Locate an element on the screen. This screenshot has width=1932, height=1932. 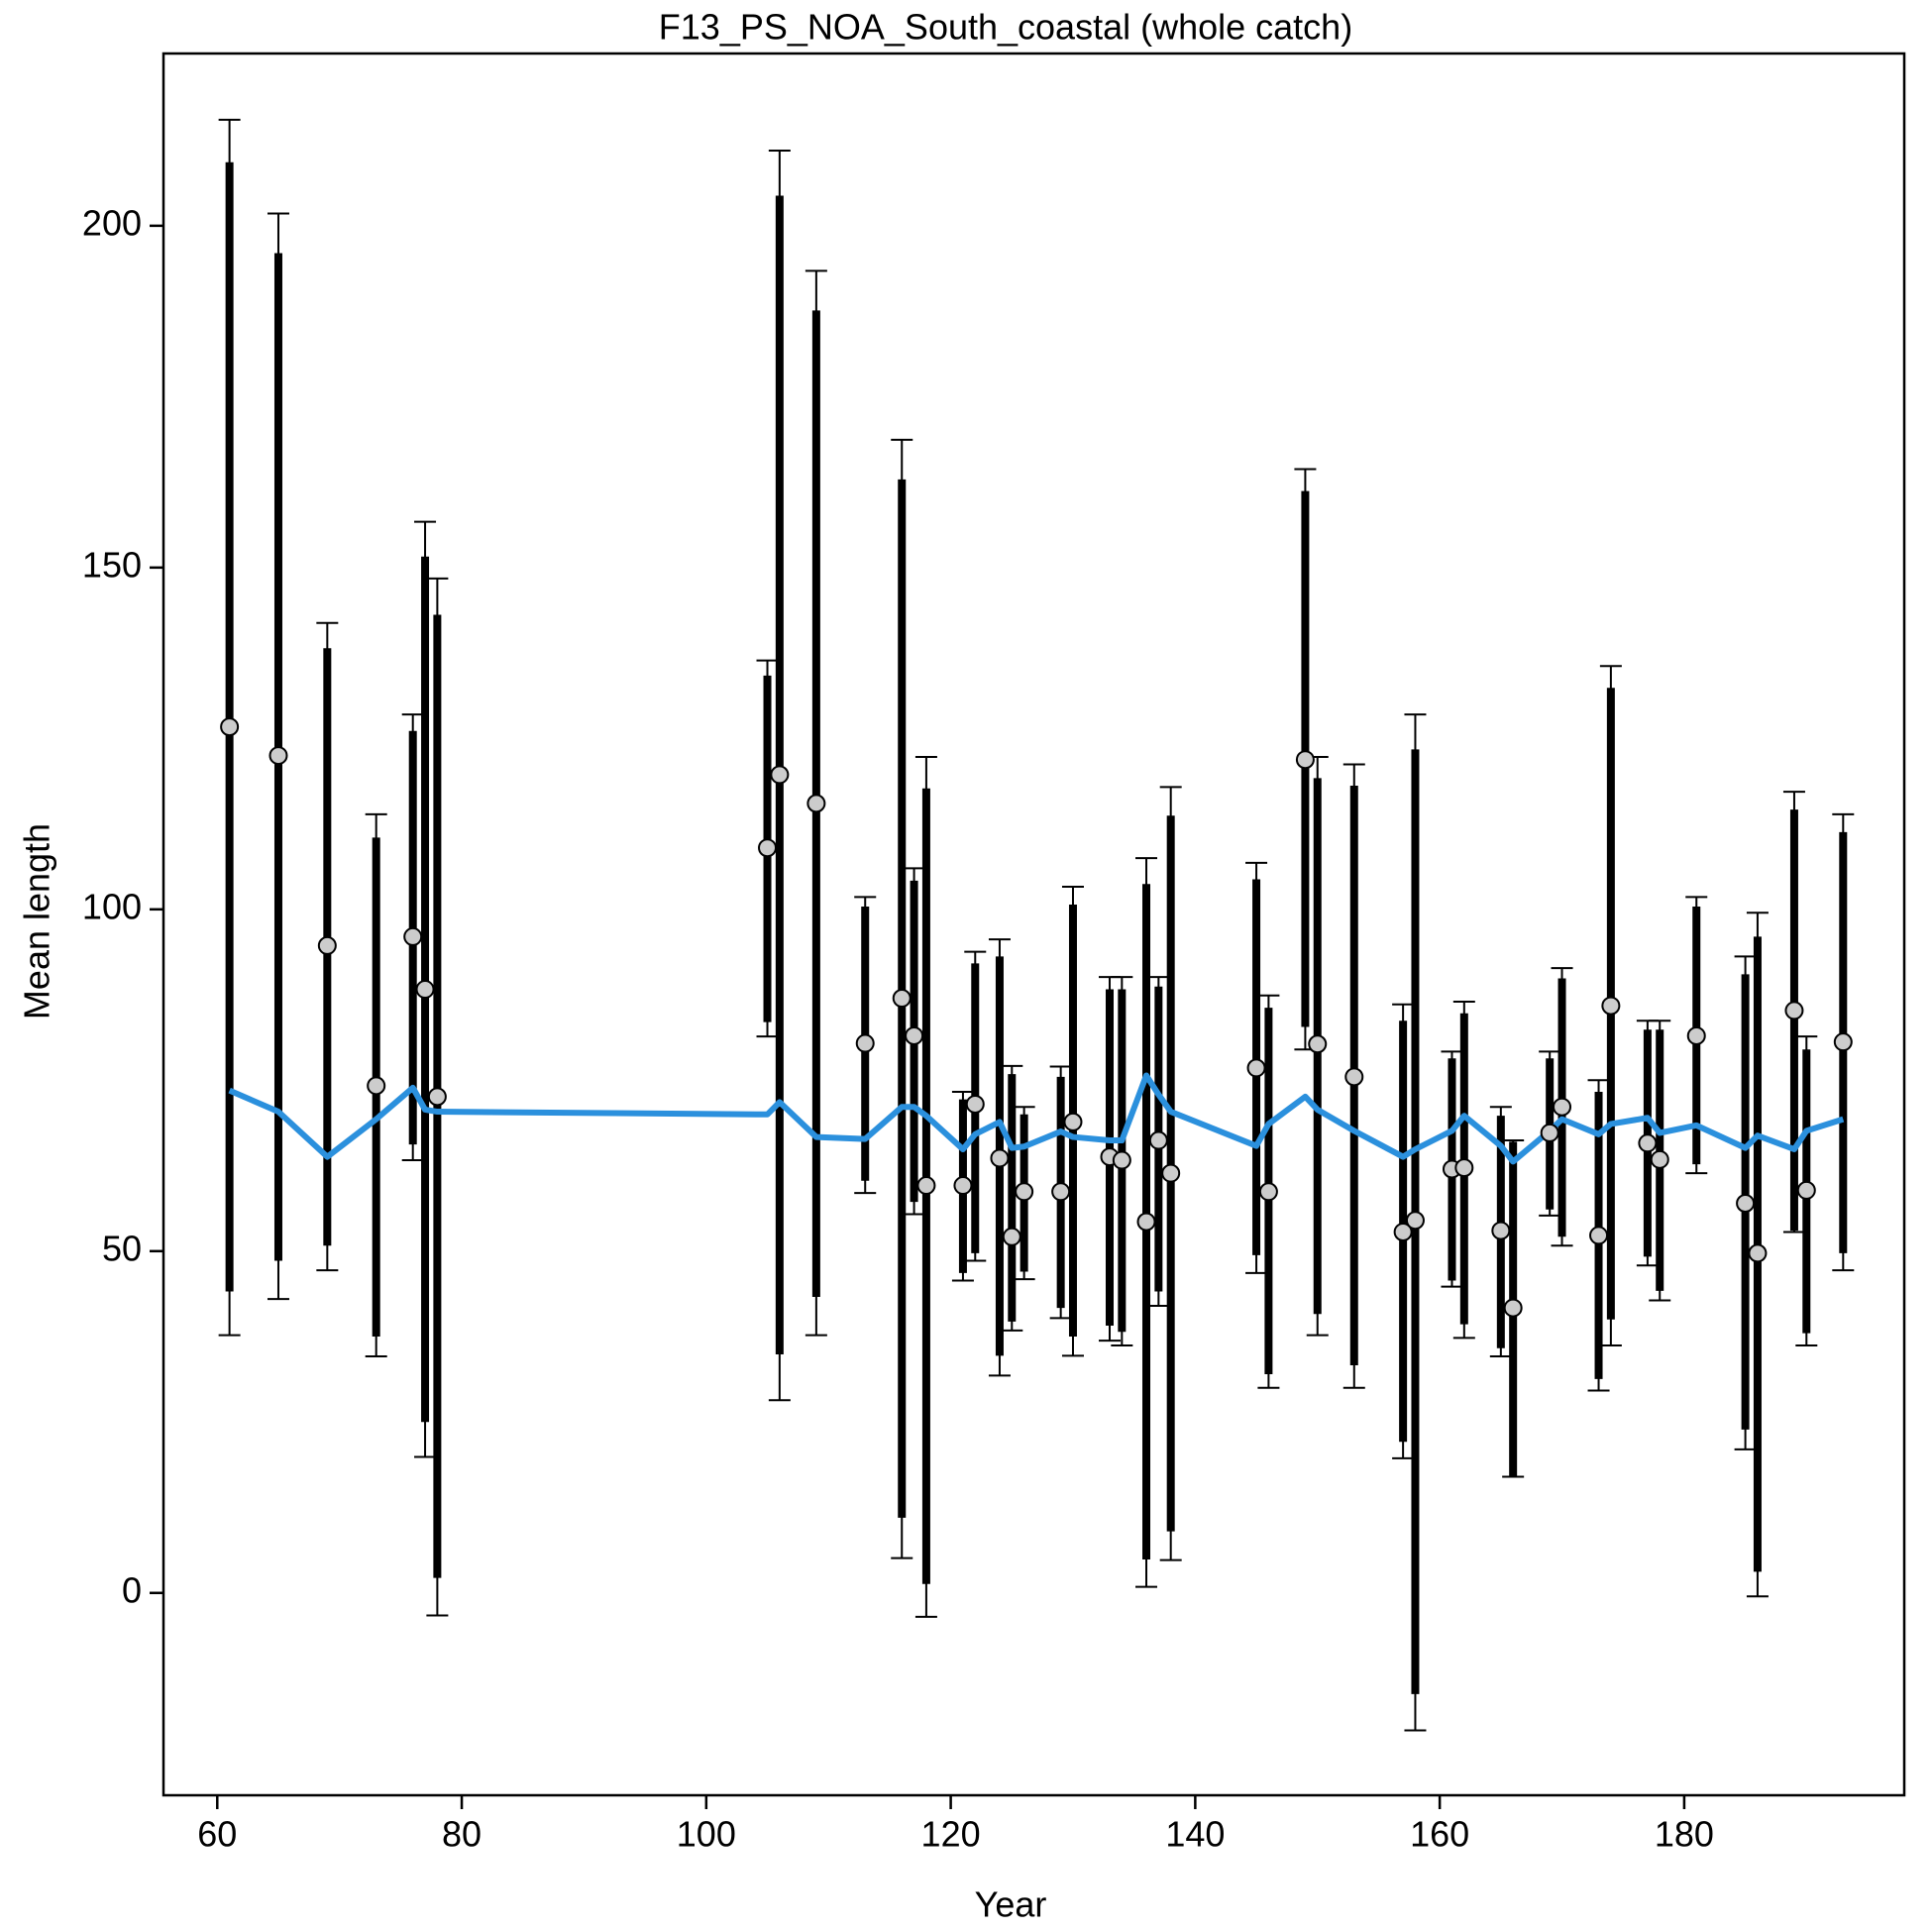
x-tick-label: 160 is located at coordinates (1439, 1834).